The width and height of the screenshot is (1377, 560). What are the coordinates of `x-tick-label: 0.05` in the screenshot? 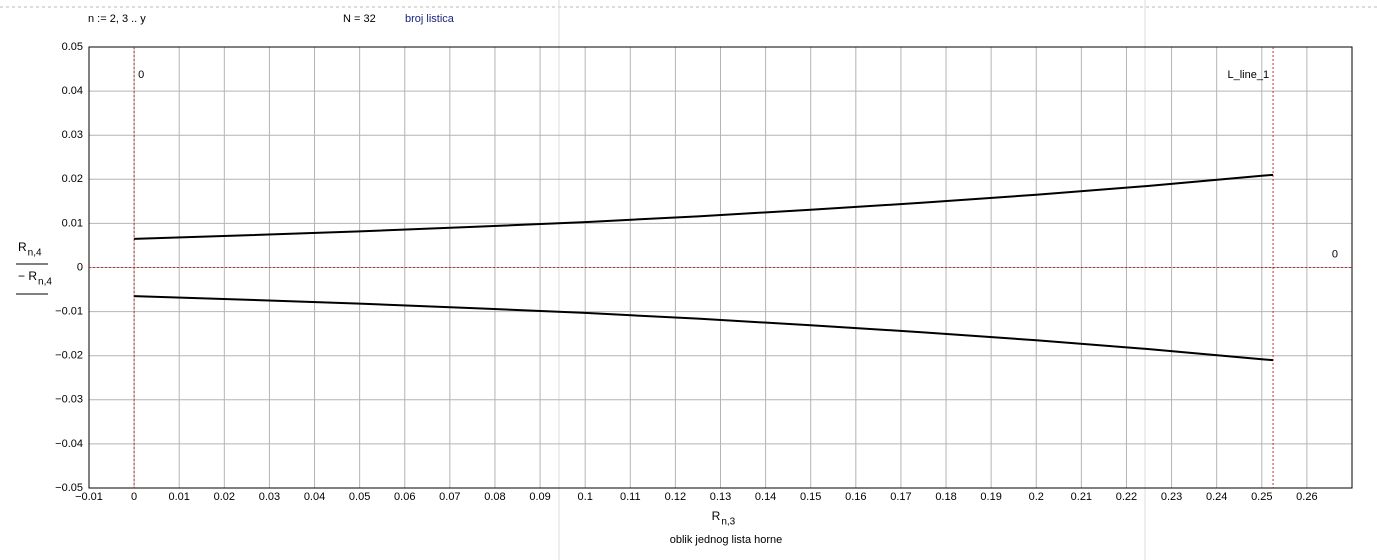 It's located at (359, 497).